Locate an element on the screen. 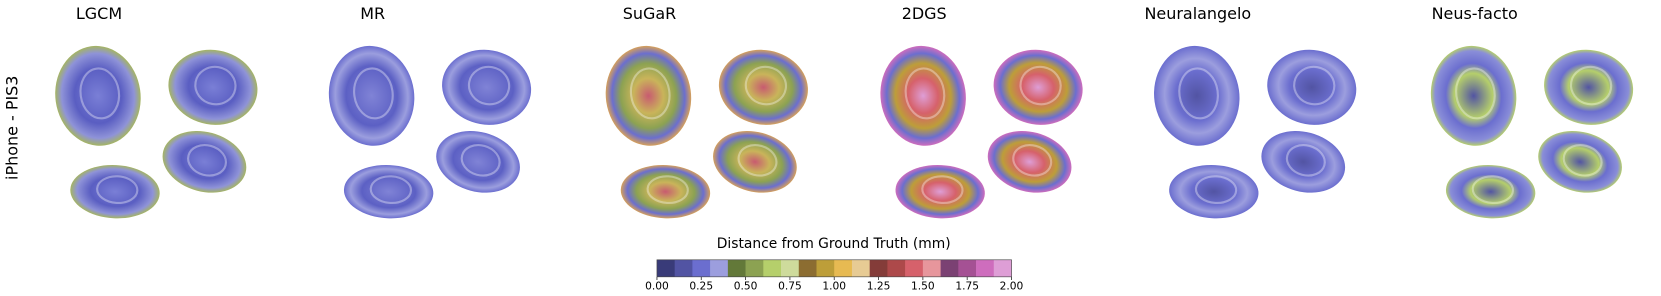 This screenshot has width=1661, height=296. colorbar-tick-label: 0.25 is located at coordinates (701, 286).